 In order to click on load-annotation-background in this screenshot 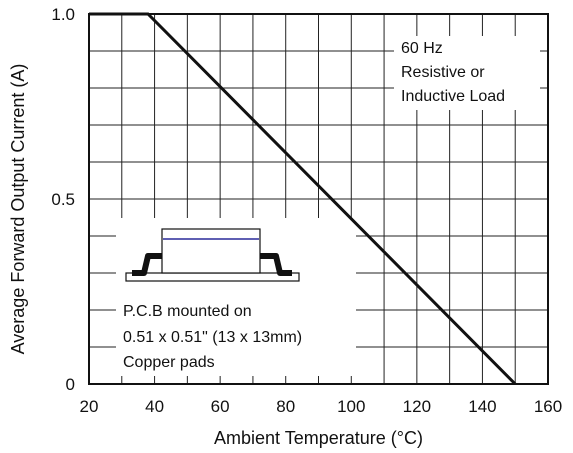, I will do `click(467, 73)`.